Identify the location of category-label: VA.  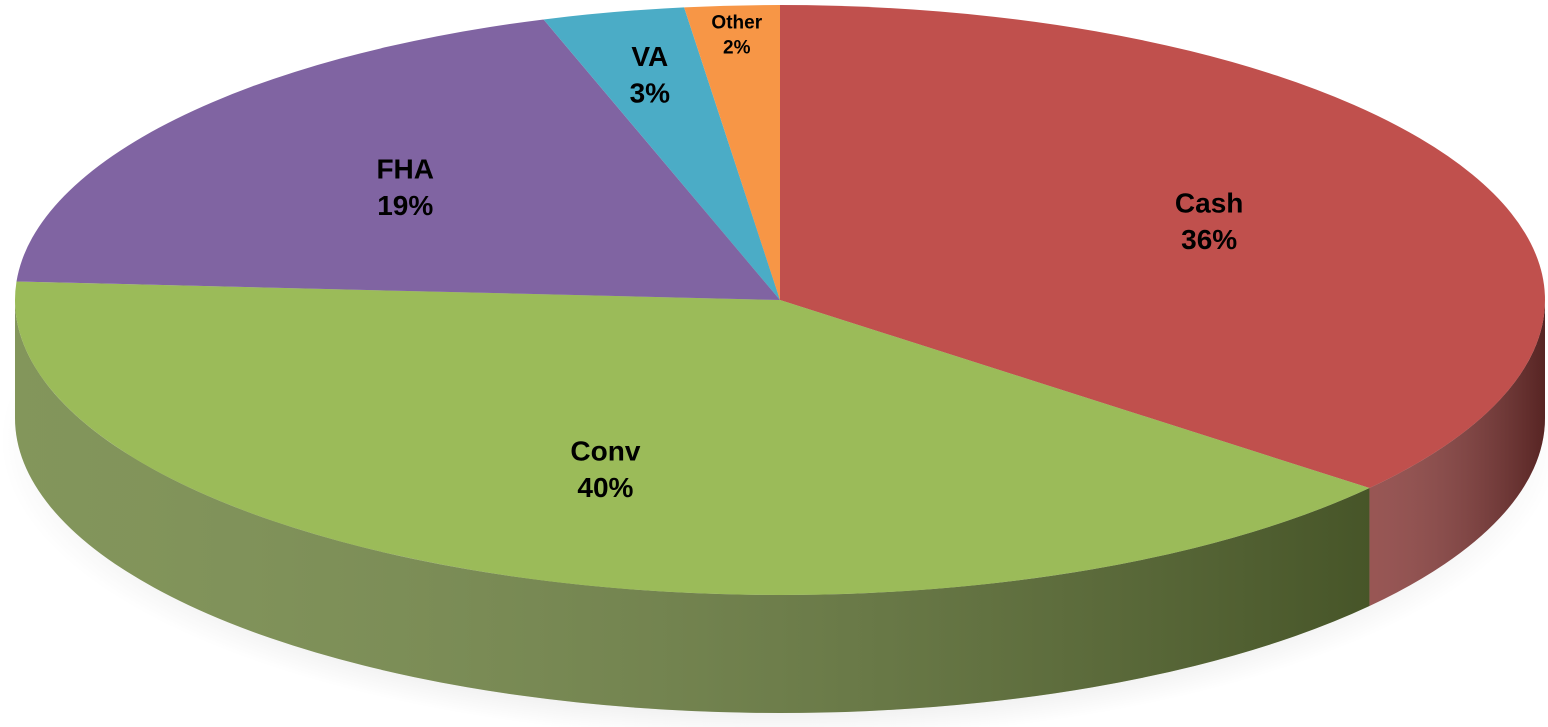
(649, 56).